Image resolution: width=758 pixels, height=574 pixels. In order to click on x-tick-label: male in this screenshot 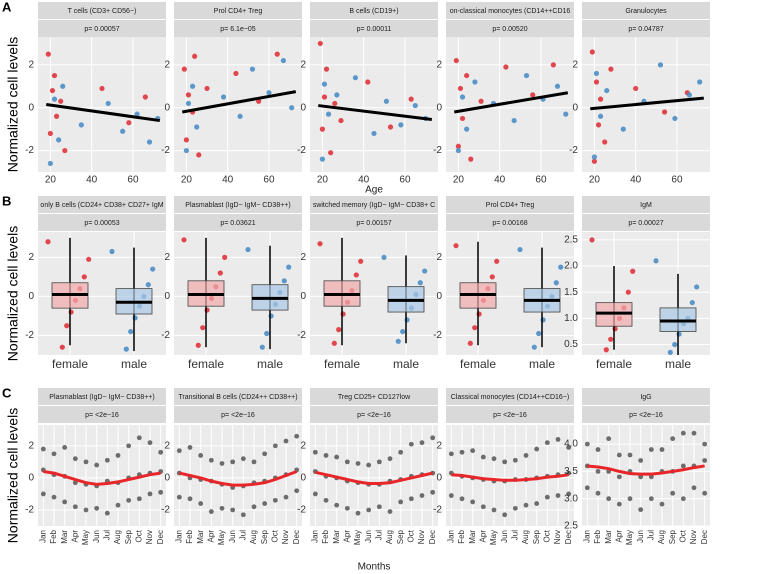, I will do `click(406, 364)`.